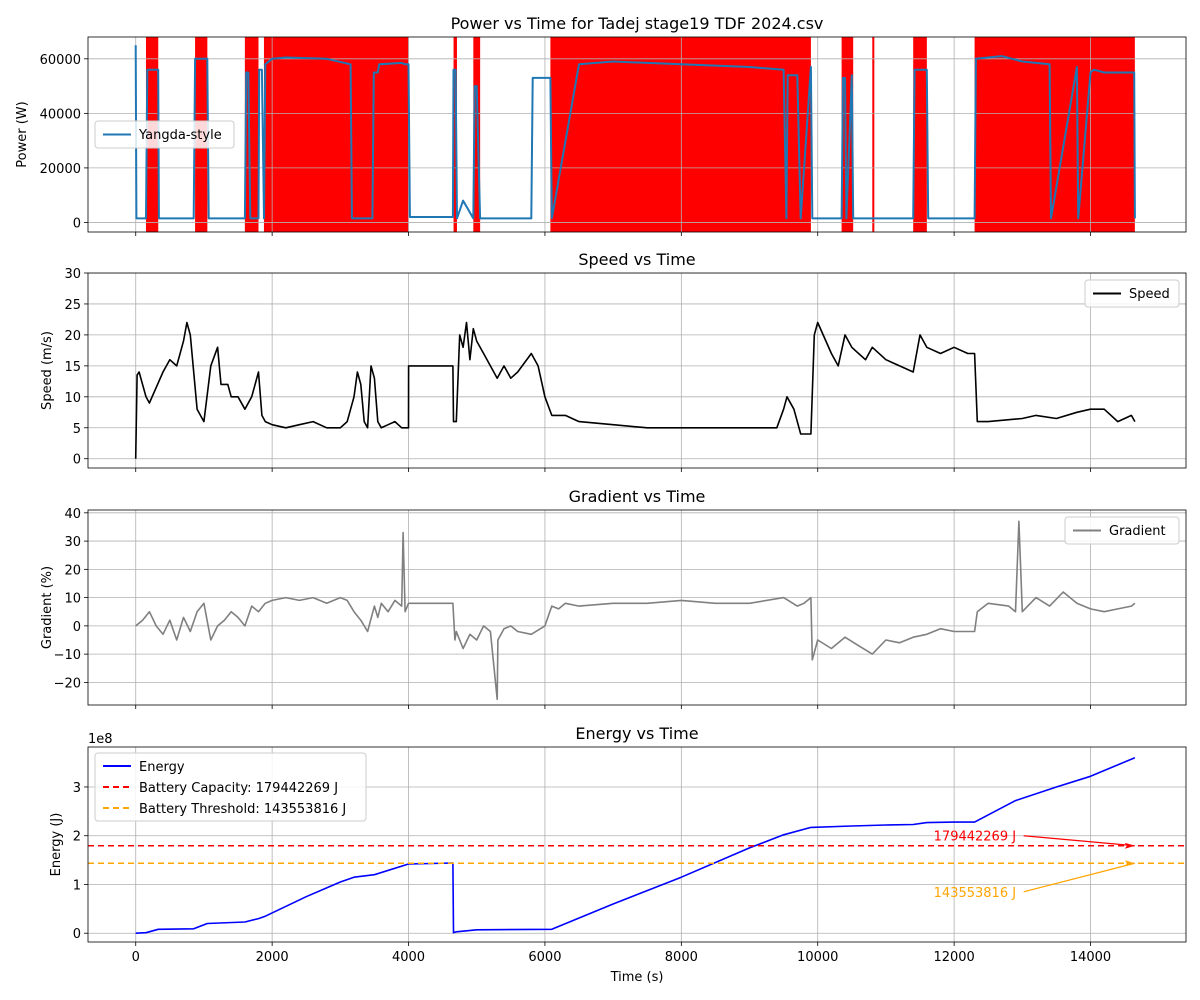 This screenshot has height=1000, width=1200. What do you see at coordinates (77, 788) in the screenshot?
I see `y-tick-label: 3` at bounding box center [77, 788].